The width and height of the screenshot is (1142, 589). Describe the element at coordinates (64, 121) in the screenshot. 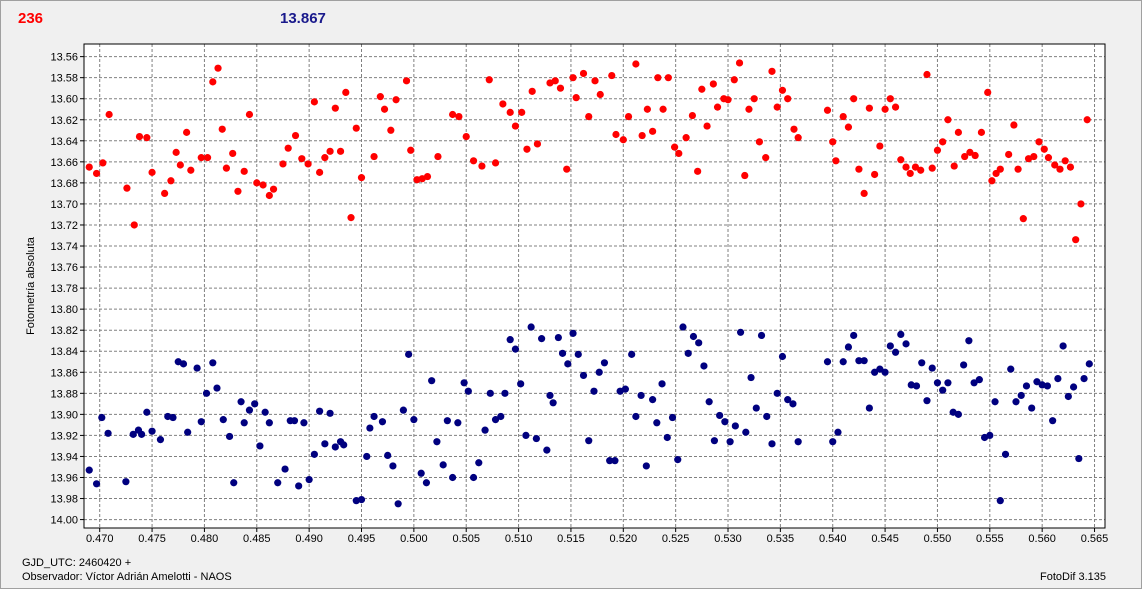

I see `y-tick-label: 13.62` at that location.